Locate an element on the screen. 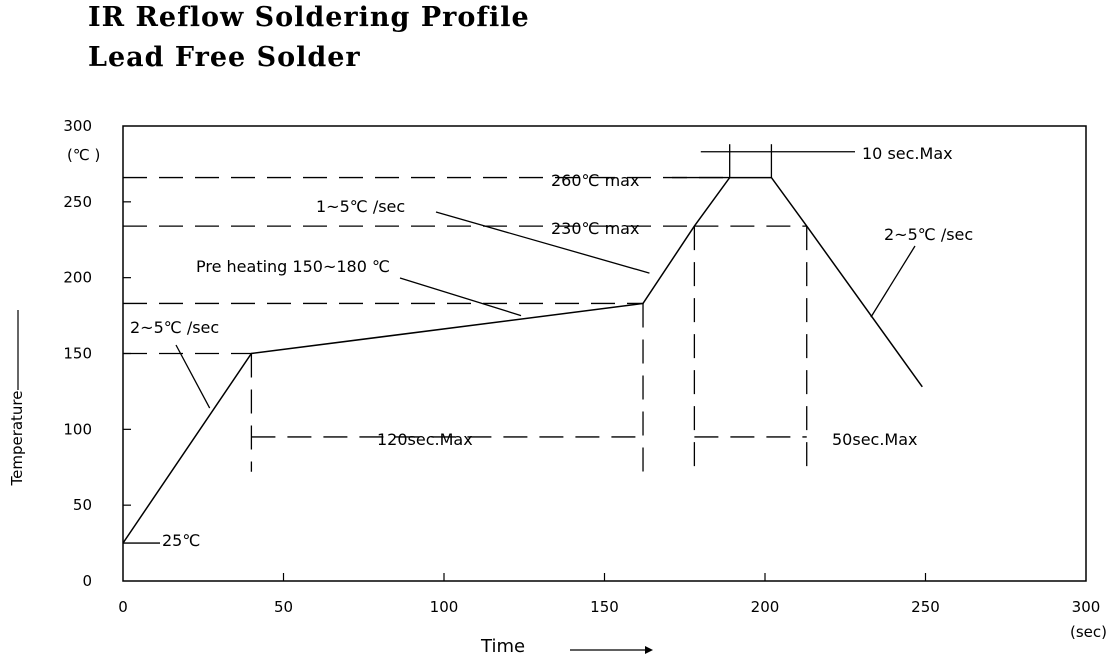 This screenshot has height=658, width=1115. x-tick-label: 250 is located at coordinates (925, 607).